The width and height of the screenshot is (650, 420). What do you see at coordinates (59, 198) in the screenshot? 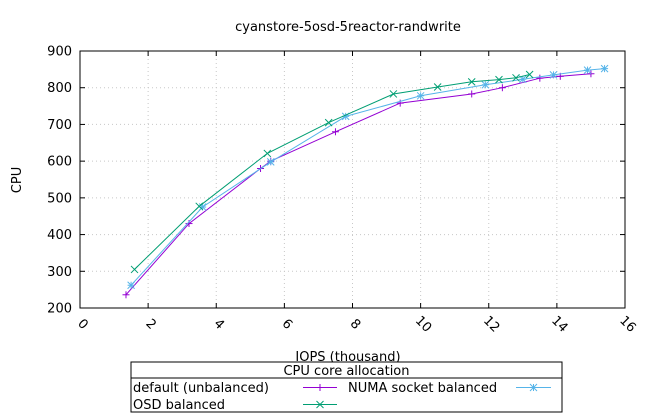
I see `y-tick-label: 500` at bounding box center [59, 198].